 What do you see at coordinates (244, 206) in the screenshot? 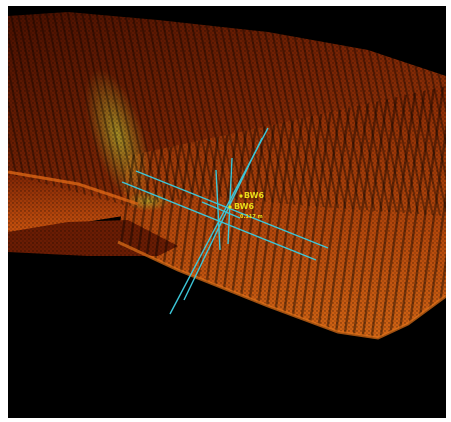
I see `marker-label-2: BW6` at bounding box center [244, 206].